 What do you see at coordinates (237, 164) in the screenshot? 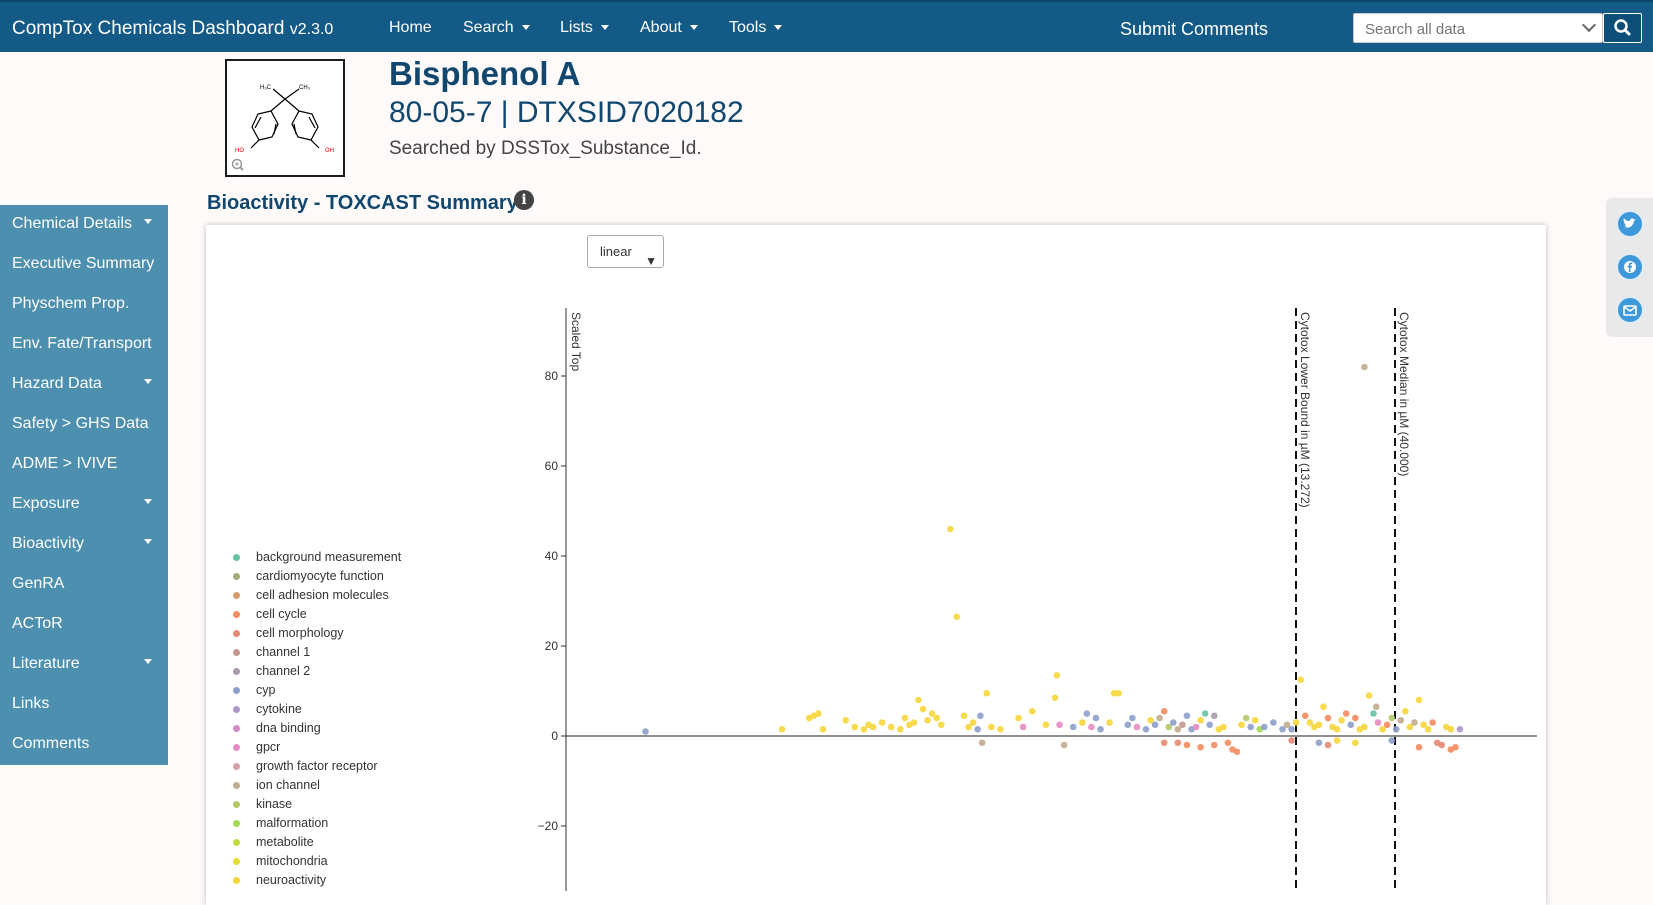
I see `zoom-icon` at bounding box center [237, 164].